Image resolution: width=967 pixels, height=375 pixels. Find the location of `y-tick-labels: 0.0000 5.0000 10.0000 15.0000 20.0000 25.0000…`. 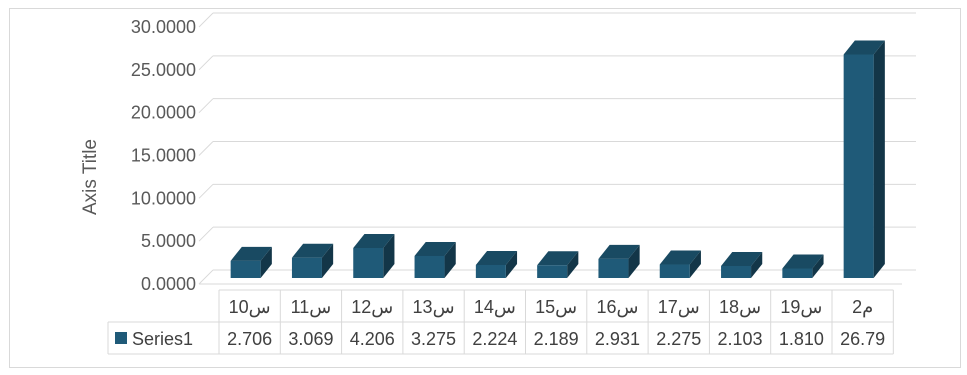

y-tick-labels: 0.0000 5.0000 10.0000 15.0000 20.0000 25.0000… is located at coordinates (163, 155).